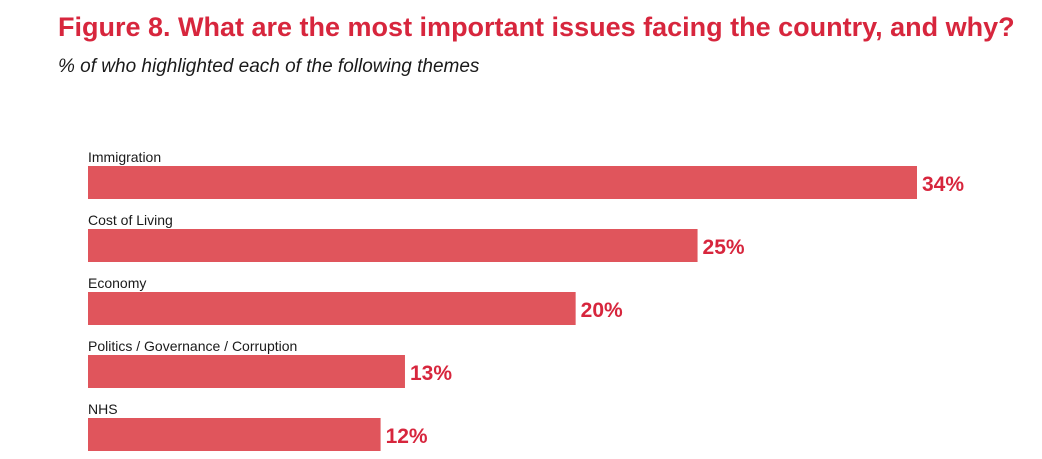 The width and height of the screenshot is (1042, 459). What do you see at coordinates (117, 283) in the screenshot?
I see `category-label: Economy` at bounding box center [117, 283].